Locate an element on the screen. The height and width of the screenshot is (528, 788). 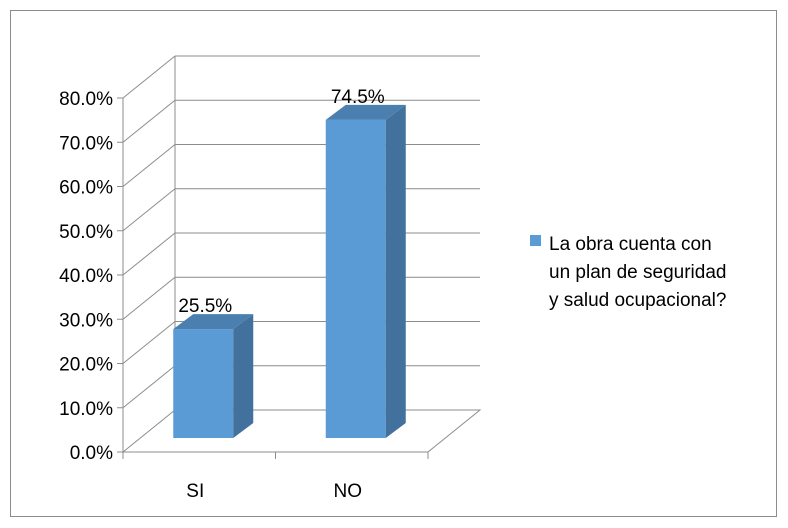
bar-si is located at coordinates (203, 383).